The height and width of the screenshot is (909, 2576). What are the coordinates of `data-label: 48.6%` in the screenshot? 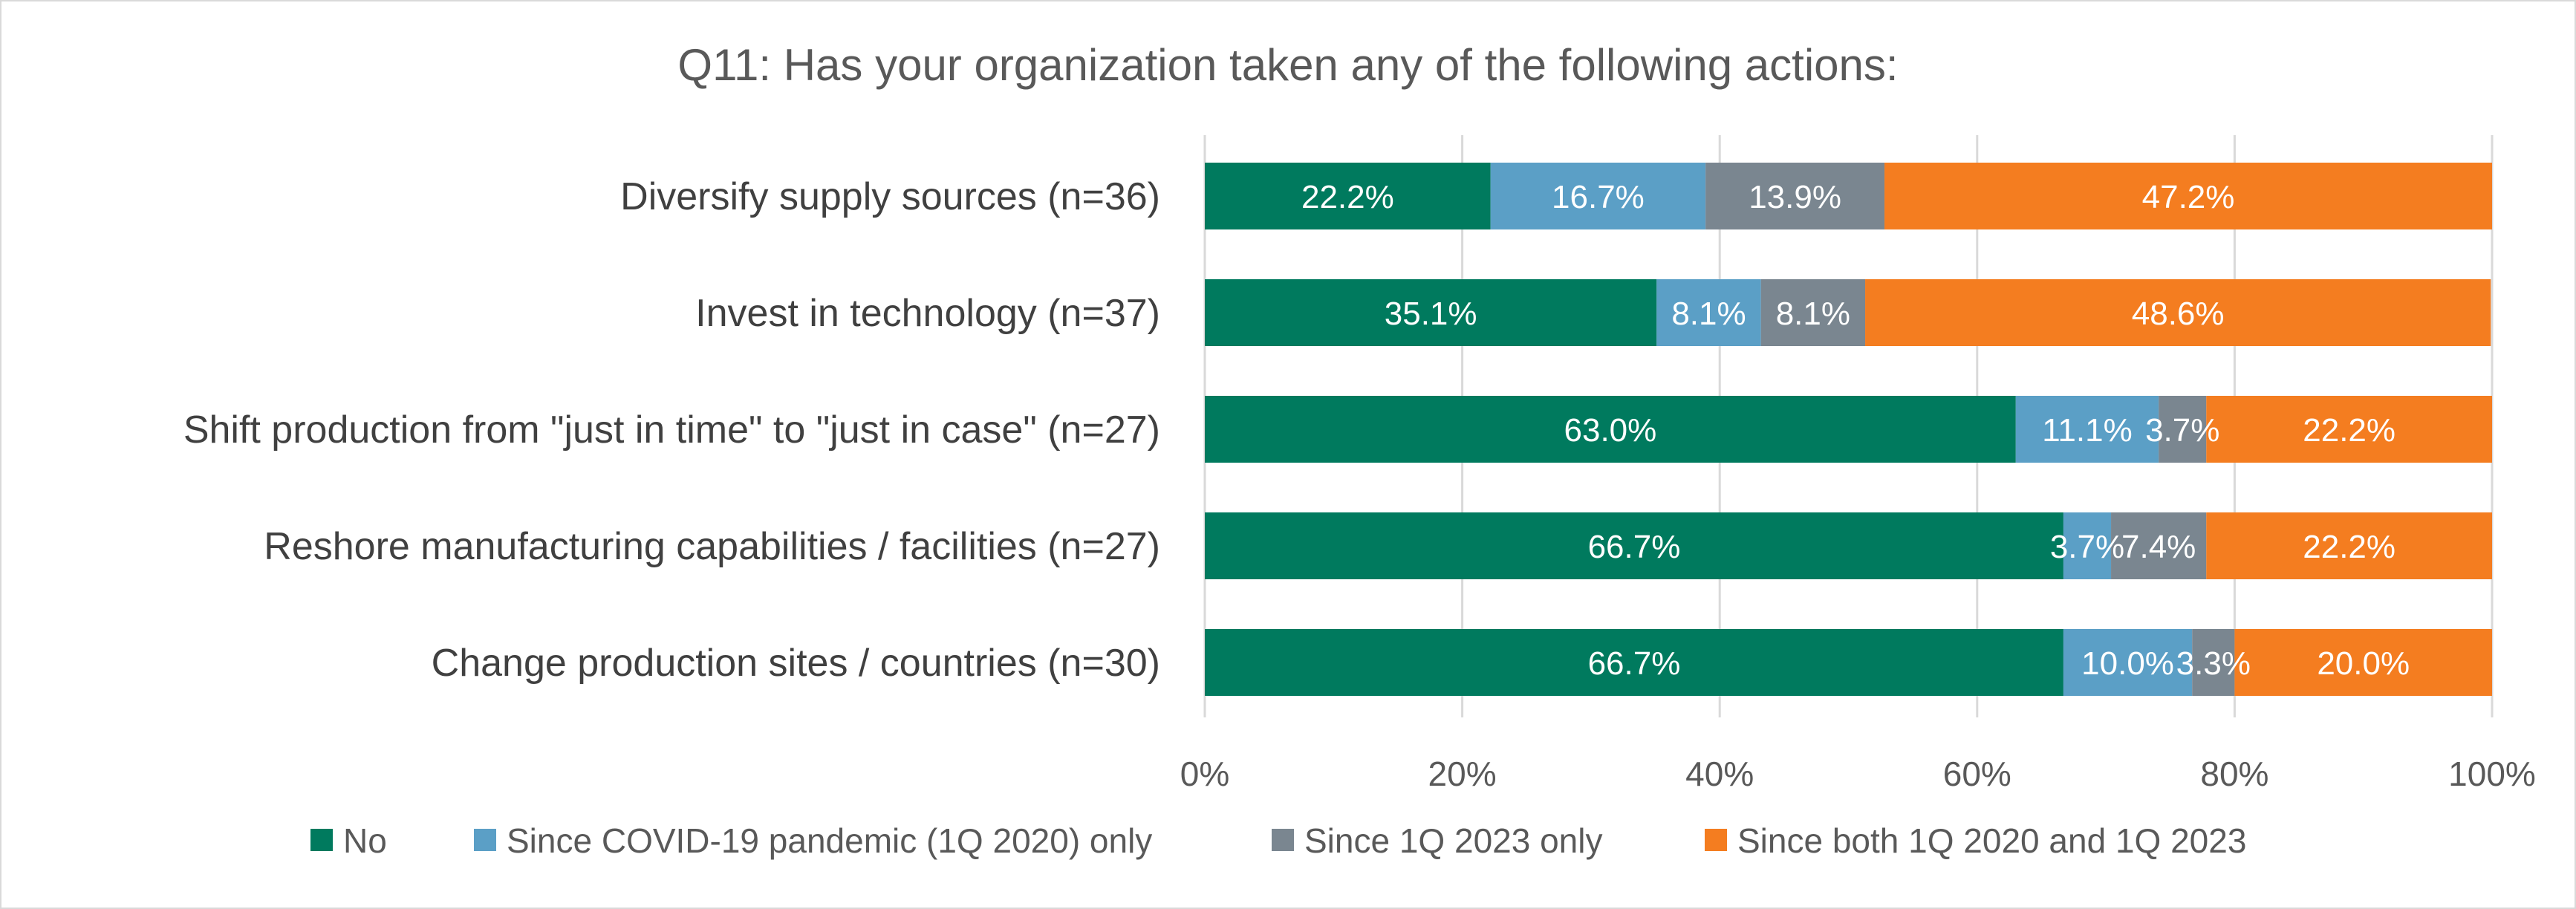 It's located at (2178, 314).